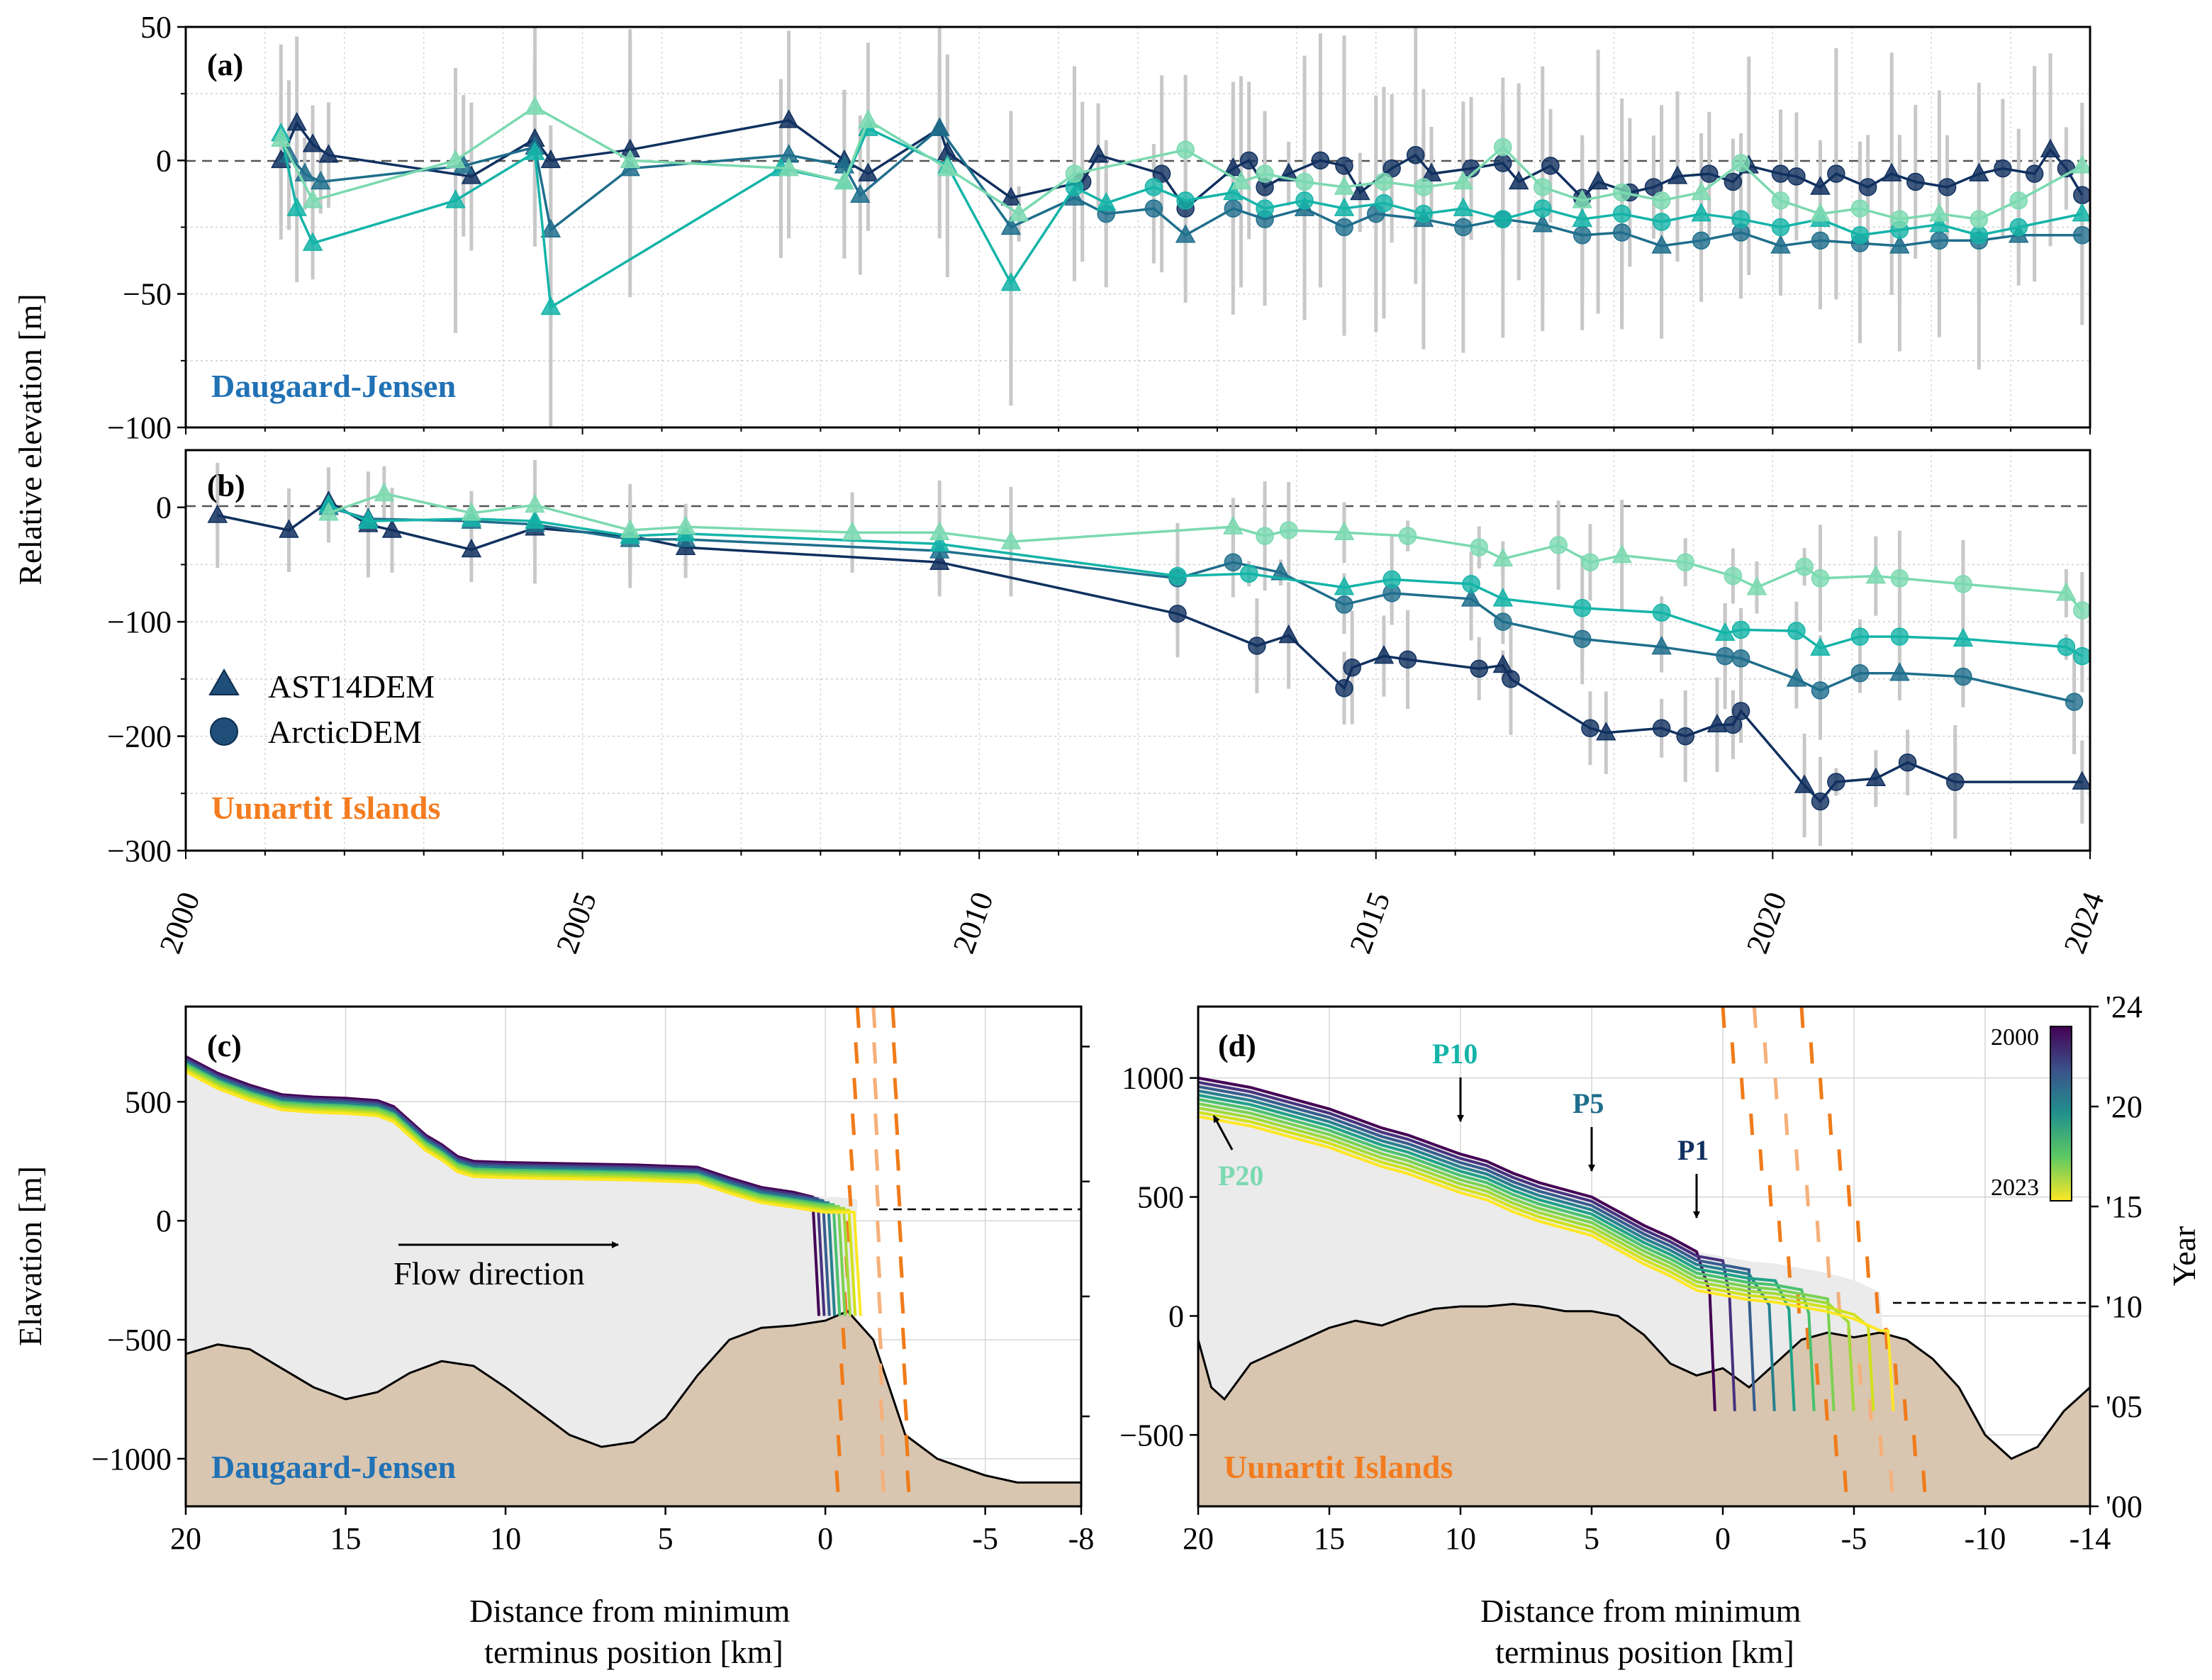  I want to click on legend-label-arcticdem: ArcticDEM, so click(345, 732).